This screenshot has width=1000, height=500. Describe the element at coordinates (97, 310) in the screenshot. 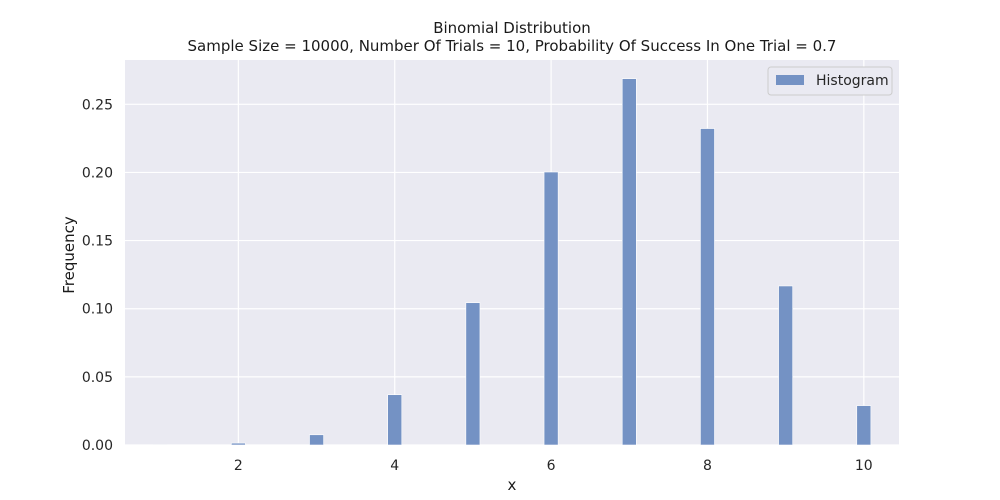

I see `y-tick-label: 0.10` at that location.